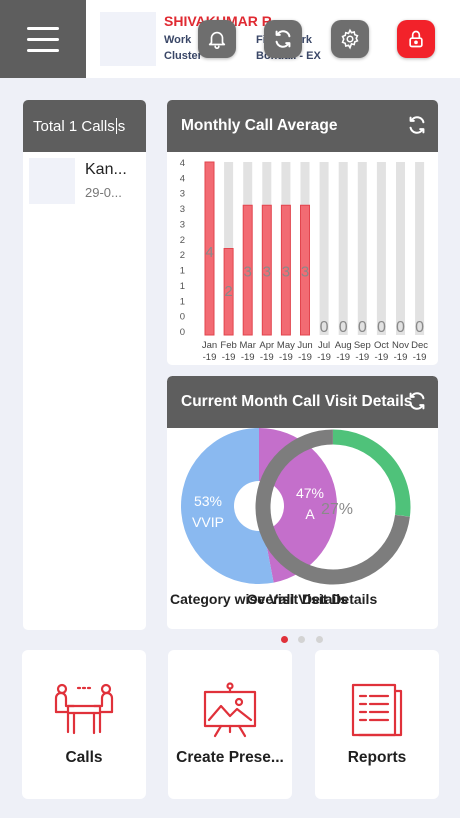 This screenshot has height=818, width=460. What do you see at coordinates (52, 181) in the screenshot?
I see `call-item-thumbnail` at bounding box center [52, 181].